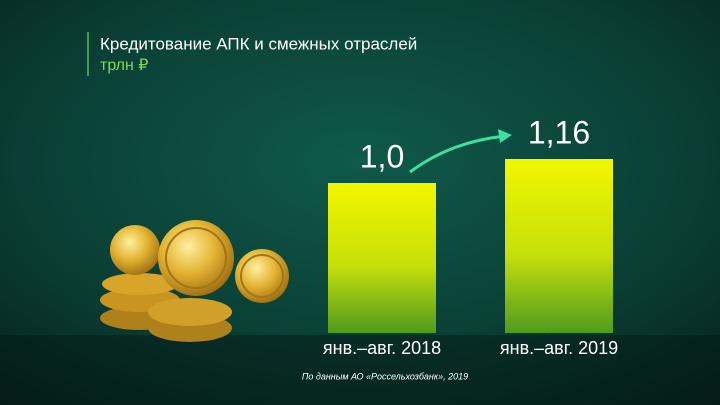 Image resolution: width=720 pixels, height=405 pixels. I want to click on chart-subtitle: трлн ₽, so click(124, 65).